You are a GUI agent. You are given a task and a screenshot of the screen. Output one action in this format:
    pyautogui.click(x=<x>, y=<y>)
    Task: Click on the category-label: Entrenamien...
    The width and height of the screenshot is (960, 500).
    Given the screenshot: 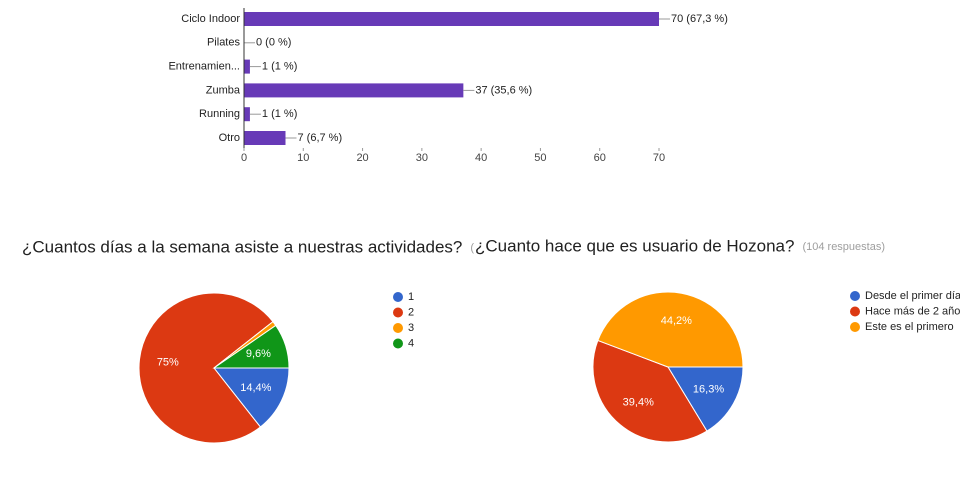 What is the action you would take?
    pyautogui.click(x=204, y=67)
    